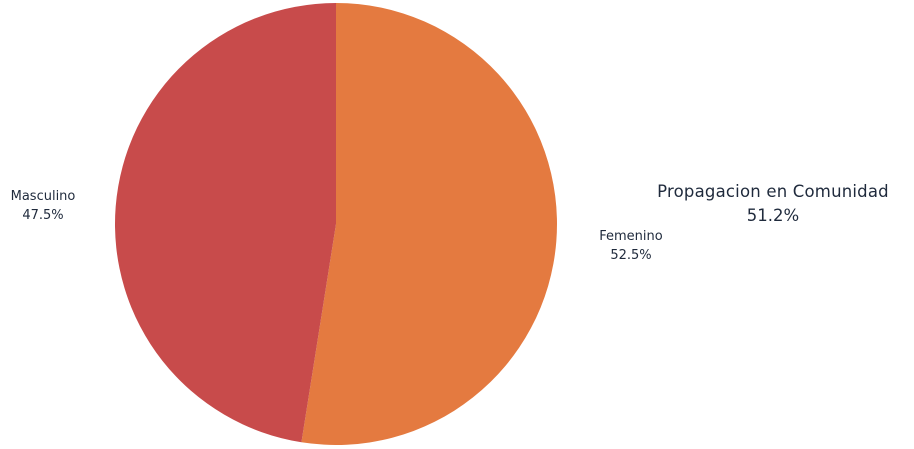 The height and width of the screenshot is (449, 914). What do you see at coordinates (631, 255) in the screenshot?
I see `slice-label-value: 52.5%` at bounding box center [631, 255].